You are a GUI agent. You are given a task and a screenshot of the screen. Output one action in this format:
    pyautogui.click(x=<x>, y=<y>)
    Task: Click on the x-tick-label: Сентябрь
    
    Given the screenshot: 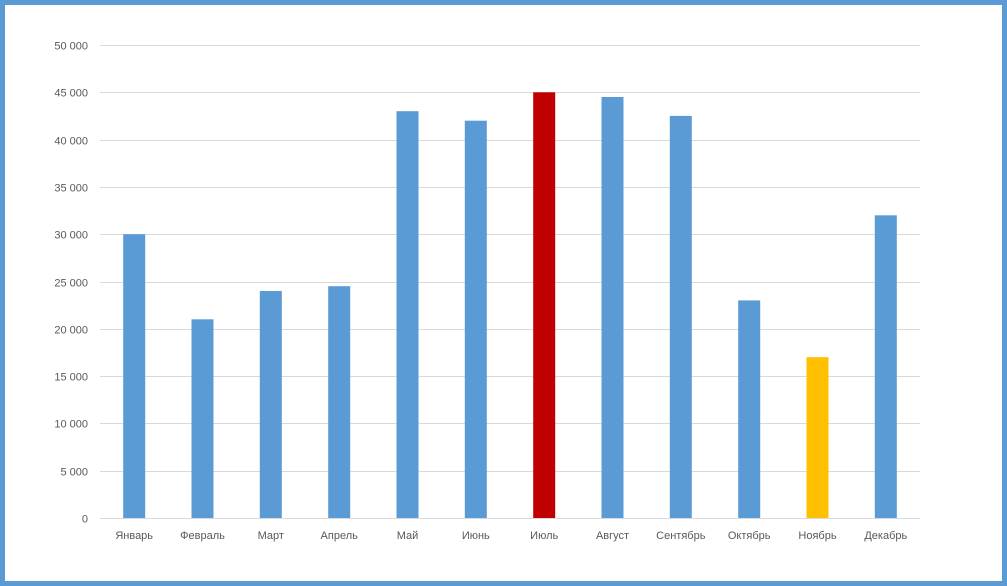 What is the action you would take?
    pyautogui.click(x=681, y=536)
    